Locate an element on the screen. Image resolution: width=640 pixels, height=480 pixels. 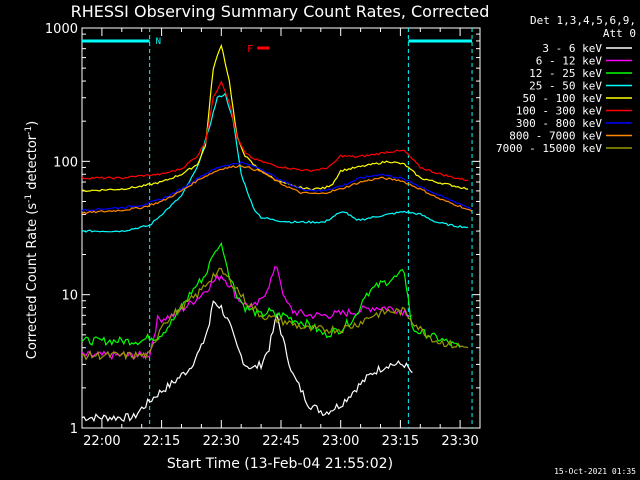
x-tick-label: 22:30 is located at coordinates (221, 441).